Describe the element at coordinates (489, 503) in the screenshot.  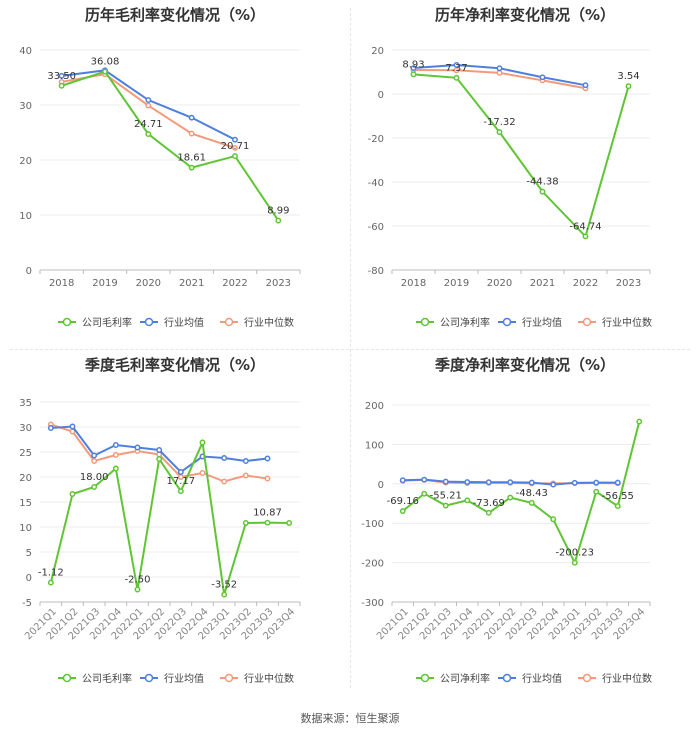
I see `data-label: -73.69` at that location.